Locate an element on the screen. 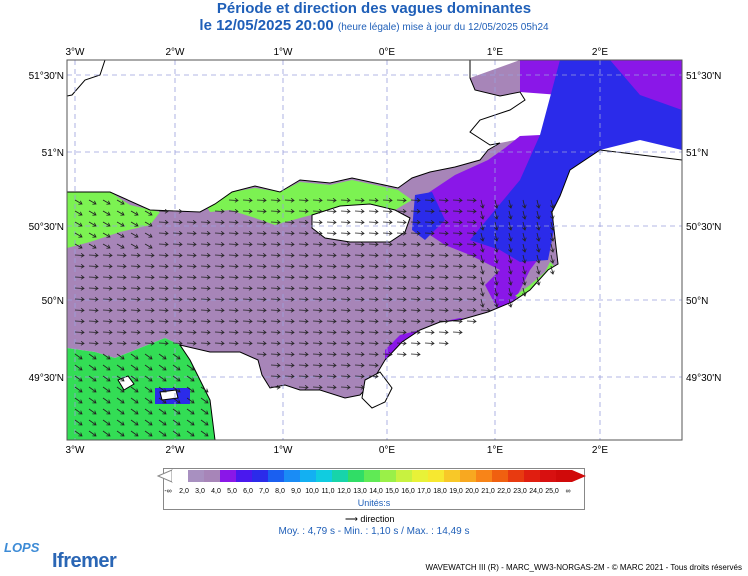  legend-tick-label: 4,0 is located at coordinates (216, 491).